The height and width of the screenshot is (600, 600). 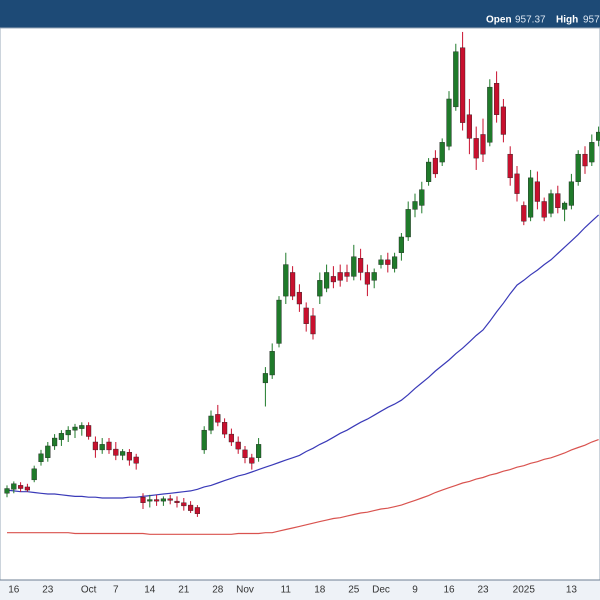 I want to click on open-value: 957.37, so click(x=530, y=20).